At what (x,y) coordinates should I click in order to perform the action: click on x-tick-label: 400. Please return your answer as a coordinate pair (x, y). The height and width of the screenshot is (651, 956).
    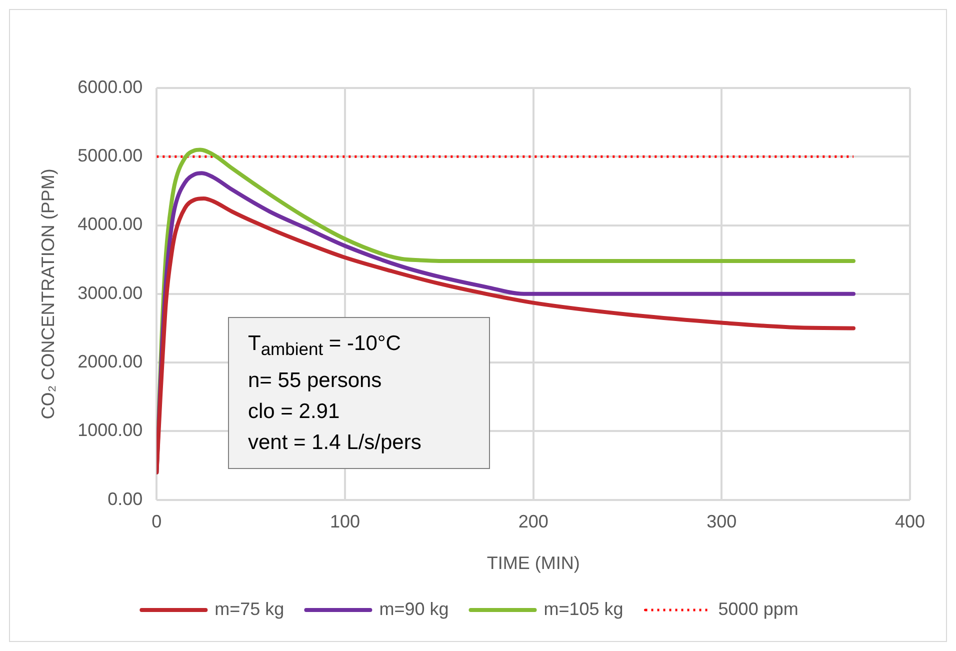
    Looking at the image, I should click on (910, 522).